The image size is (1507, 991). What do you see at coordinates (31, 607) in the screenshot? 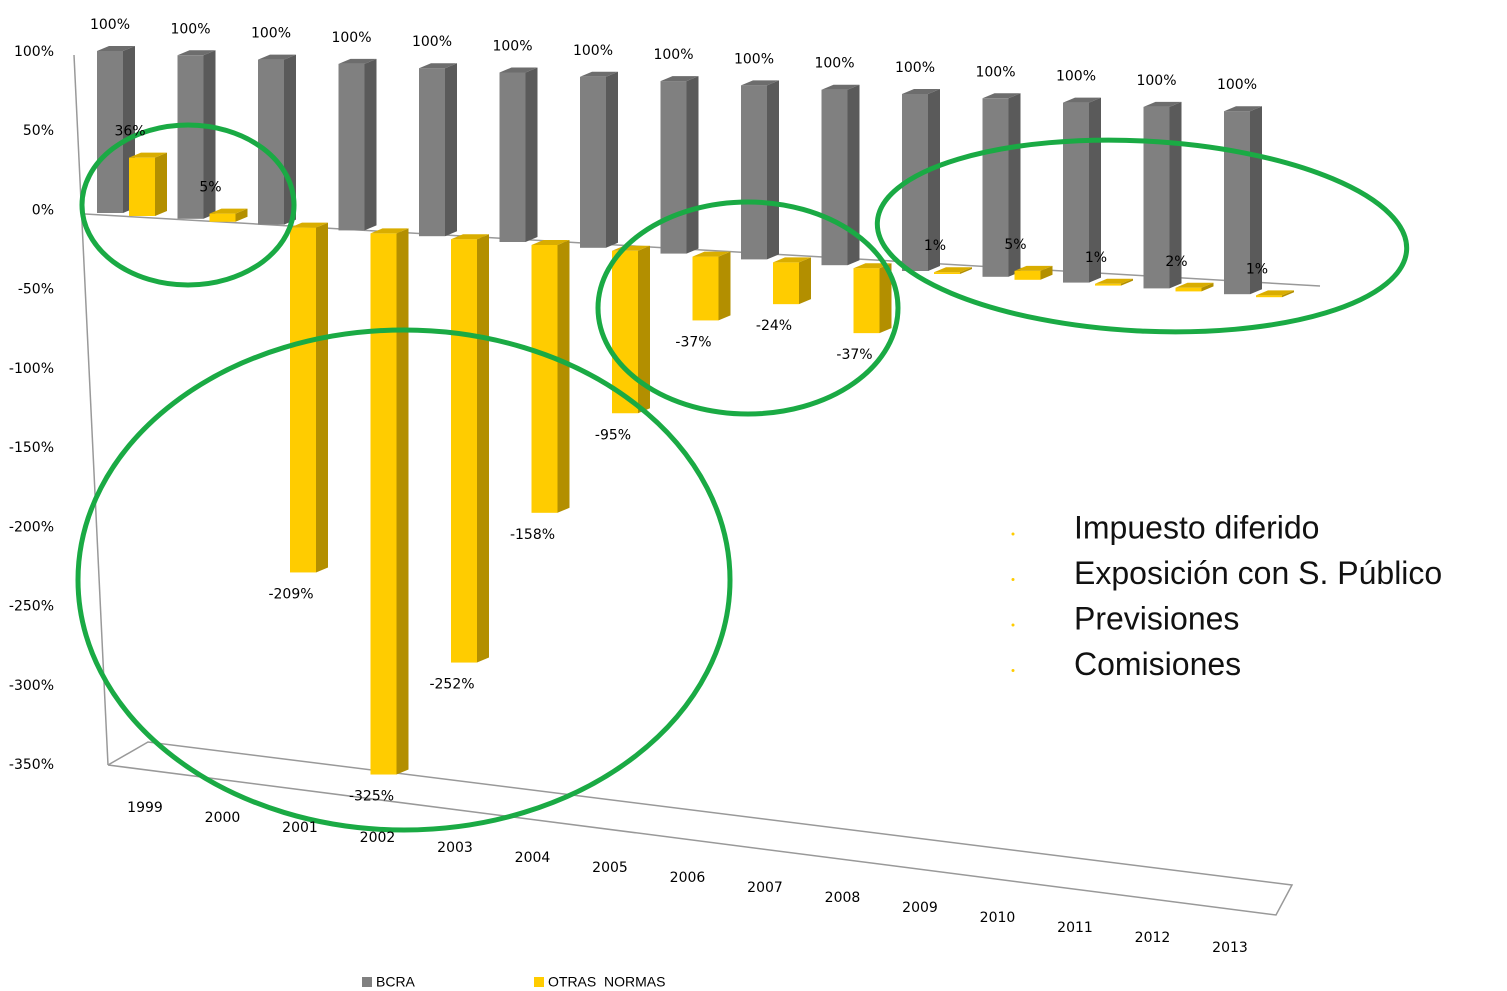
I see `y-tick-label: -250%` at bounding box center [31, 607].